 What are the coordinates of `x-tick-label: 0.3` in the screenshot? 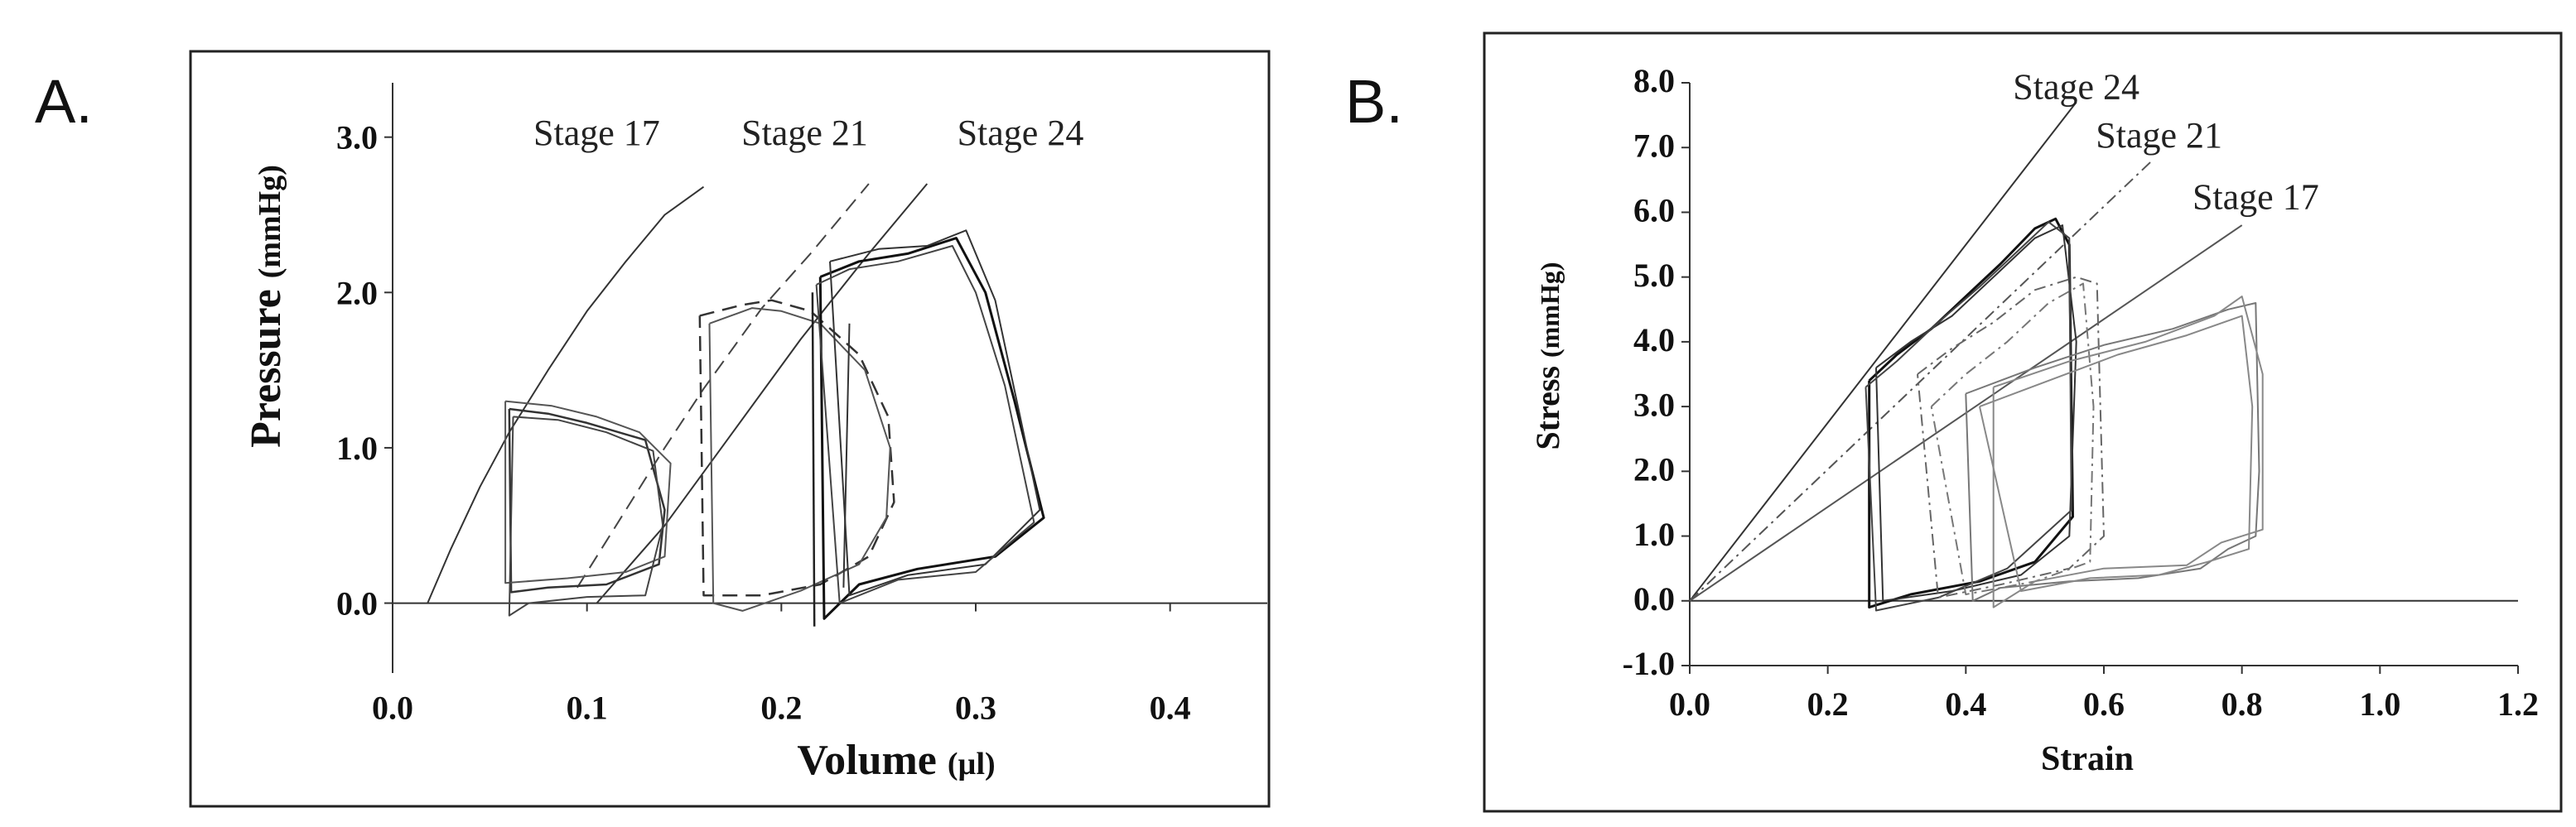 It's located at (975, 708).